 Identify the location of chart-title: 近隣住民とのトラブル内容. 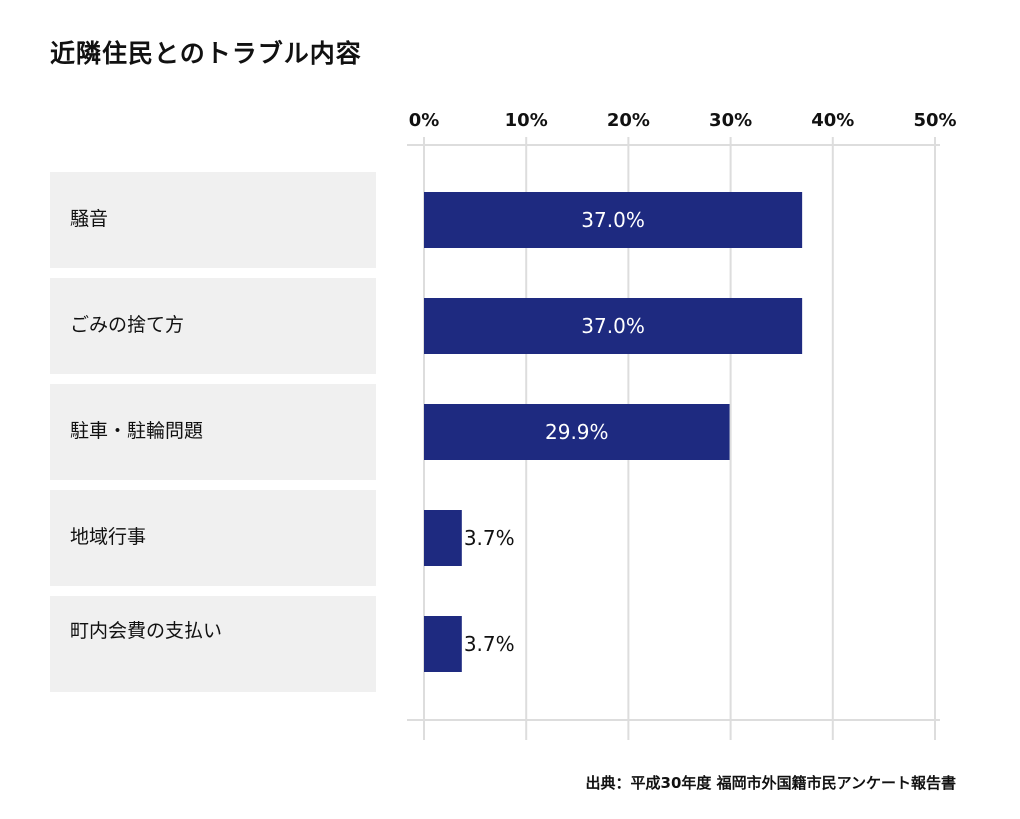
(206, 53).